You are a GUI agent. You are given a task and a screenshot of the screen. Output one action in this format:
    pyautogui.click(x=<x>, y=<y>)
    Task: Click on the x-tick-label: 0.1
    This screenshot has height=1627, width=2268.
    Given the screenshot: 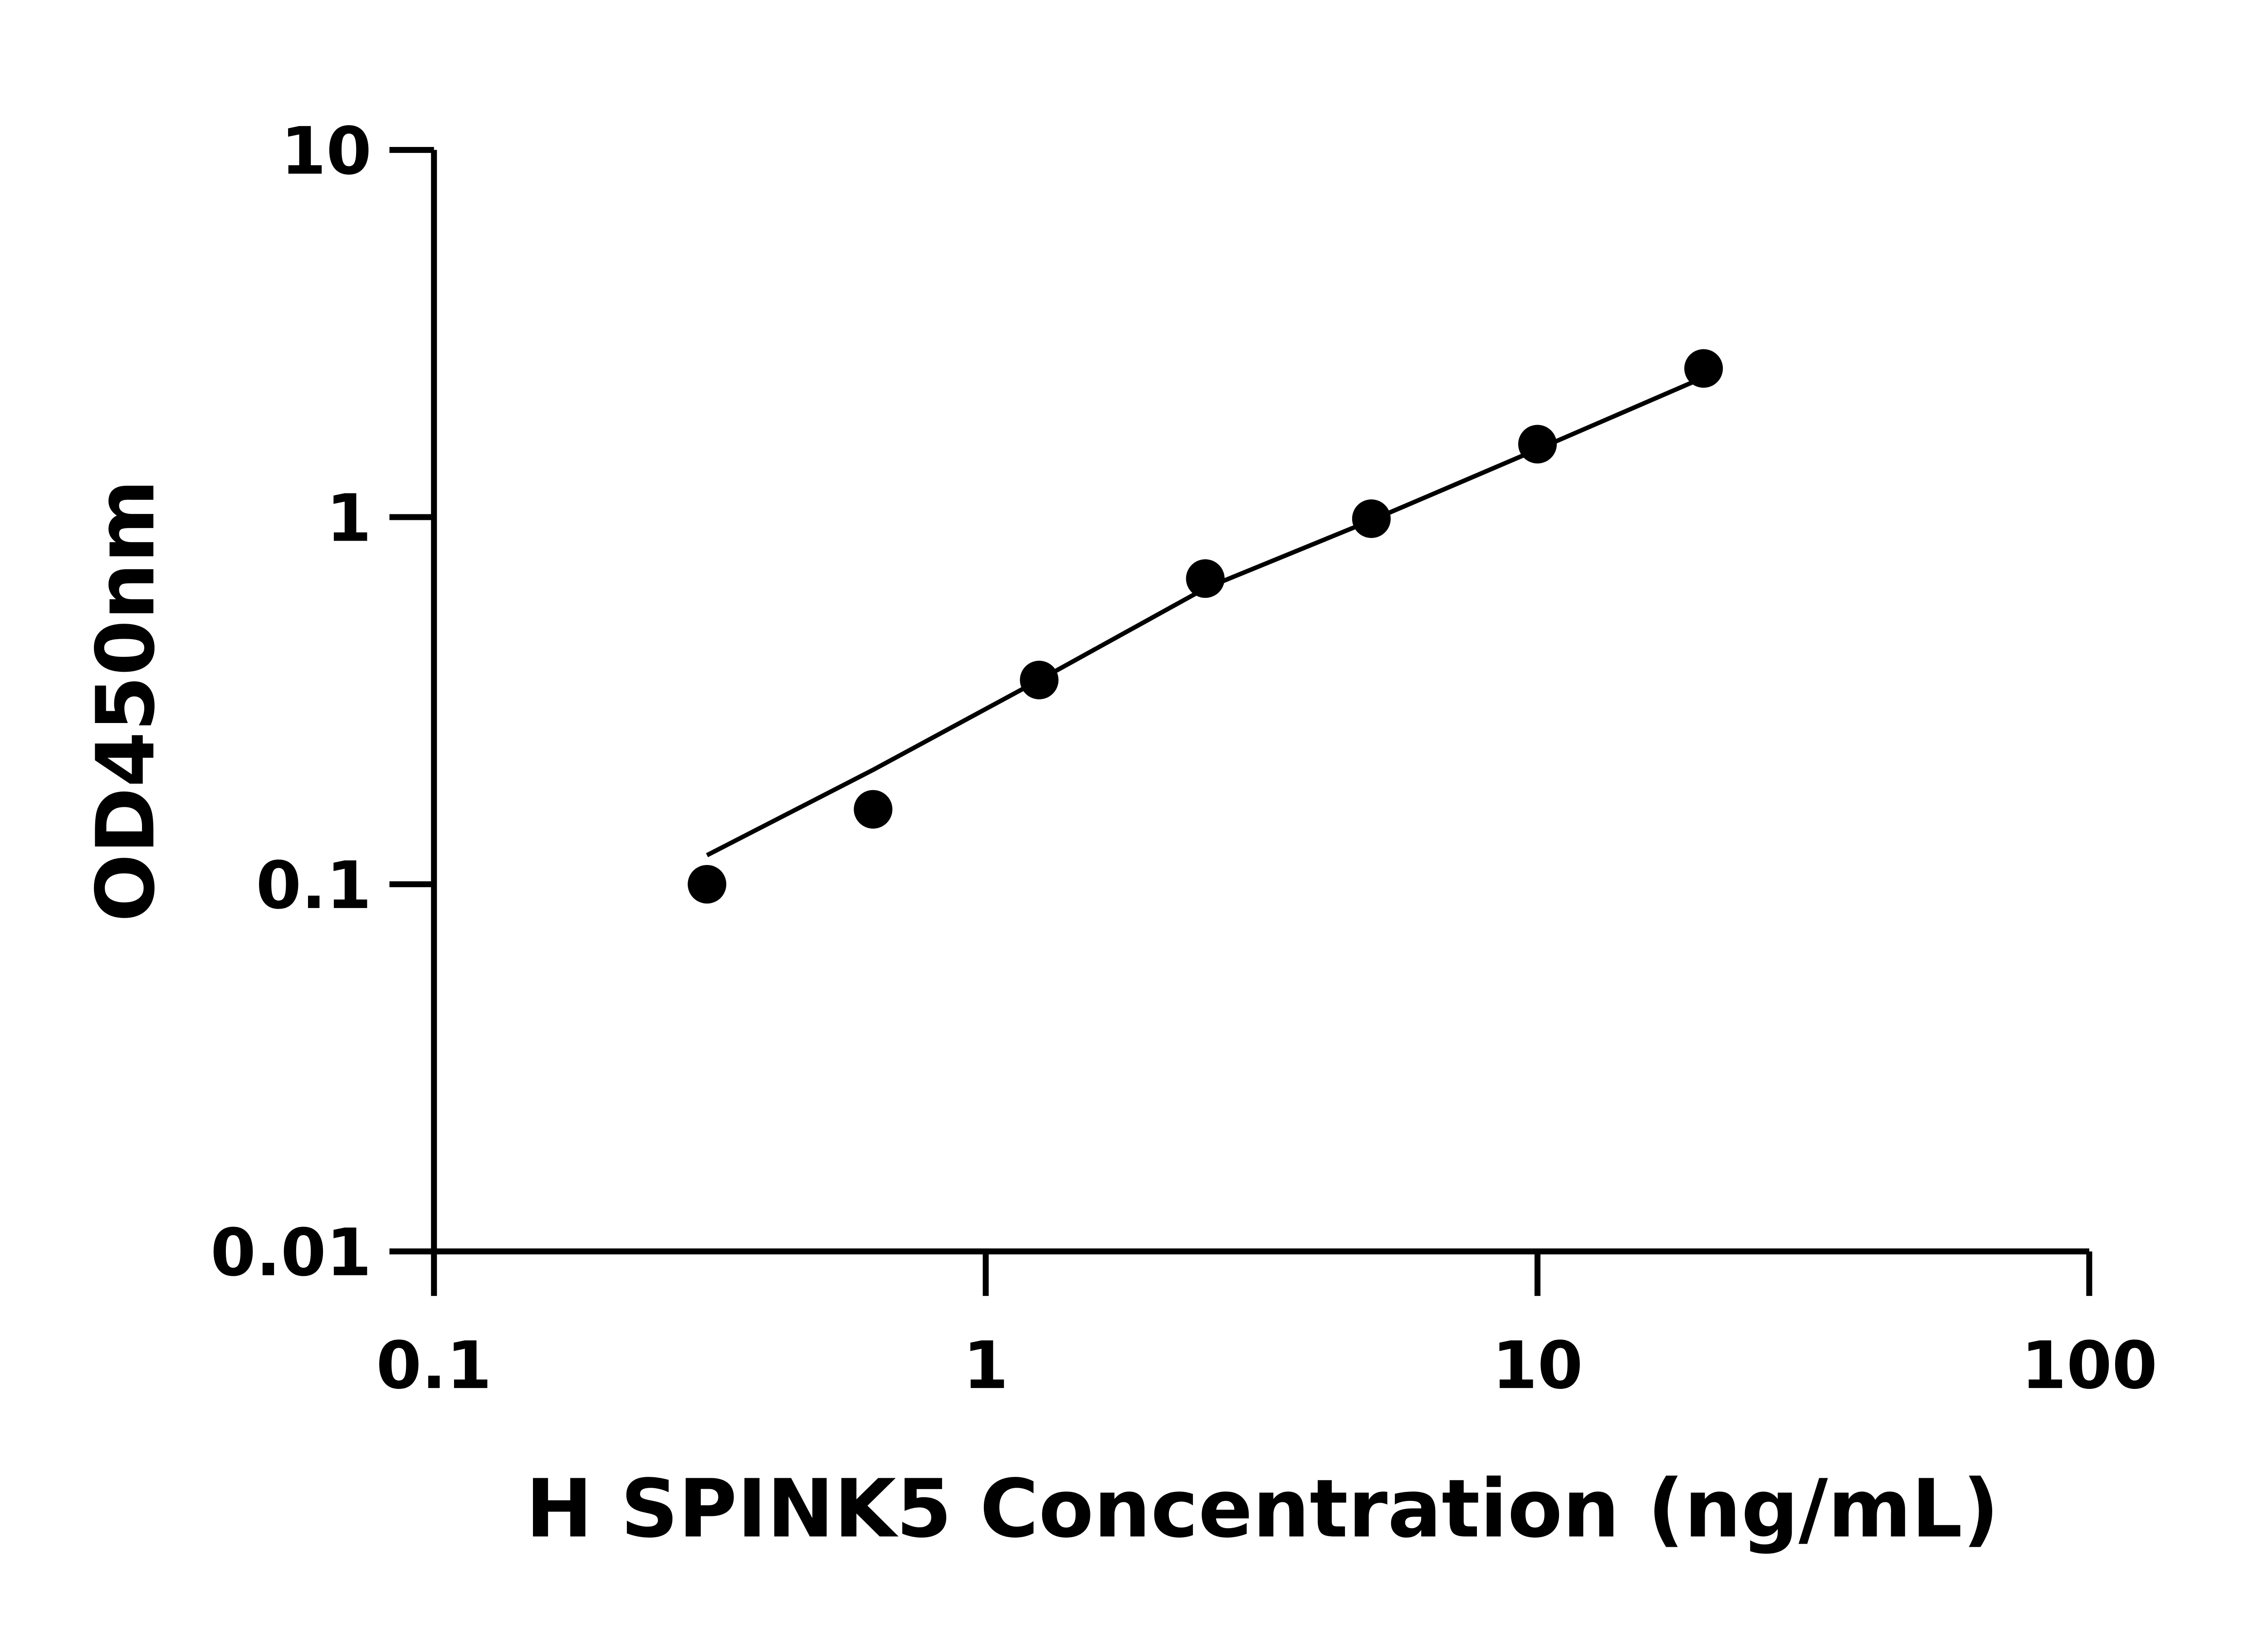 What is the action you would take?
    pyautogui.click(x=434, y=1365)
    